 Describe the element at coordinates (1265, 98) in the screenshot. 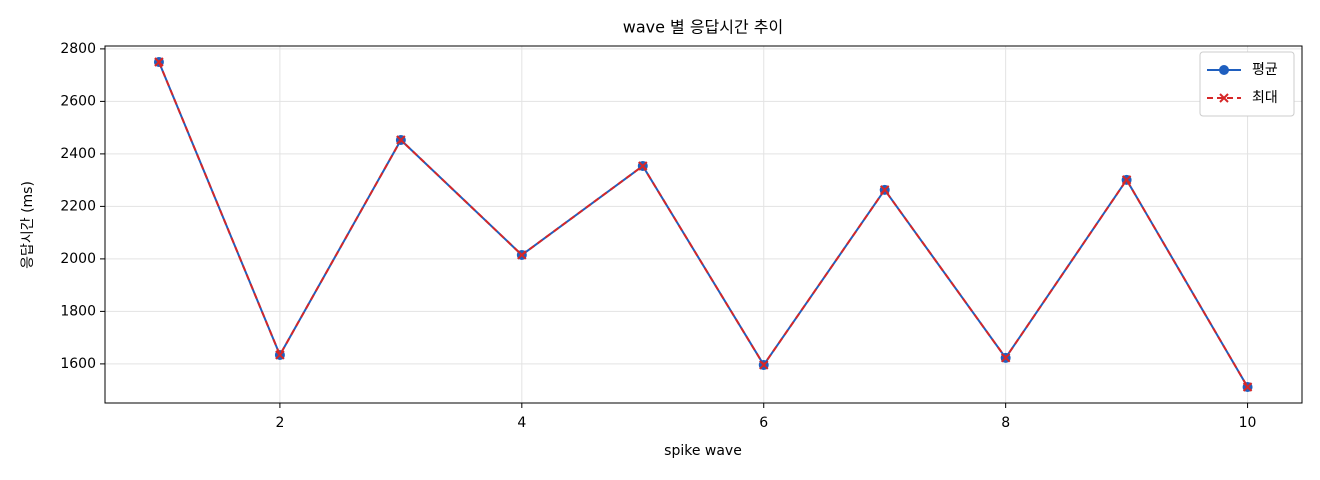

I see `legend-label: 최대` at that location.